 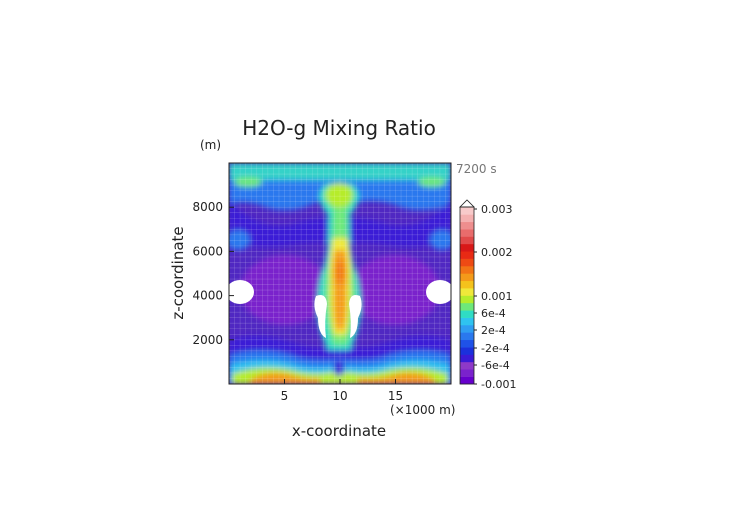 I want to click on colorbar-tick-label: -0.001, so click(x=498, y=384).